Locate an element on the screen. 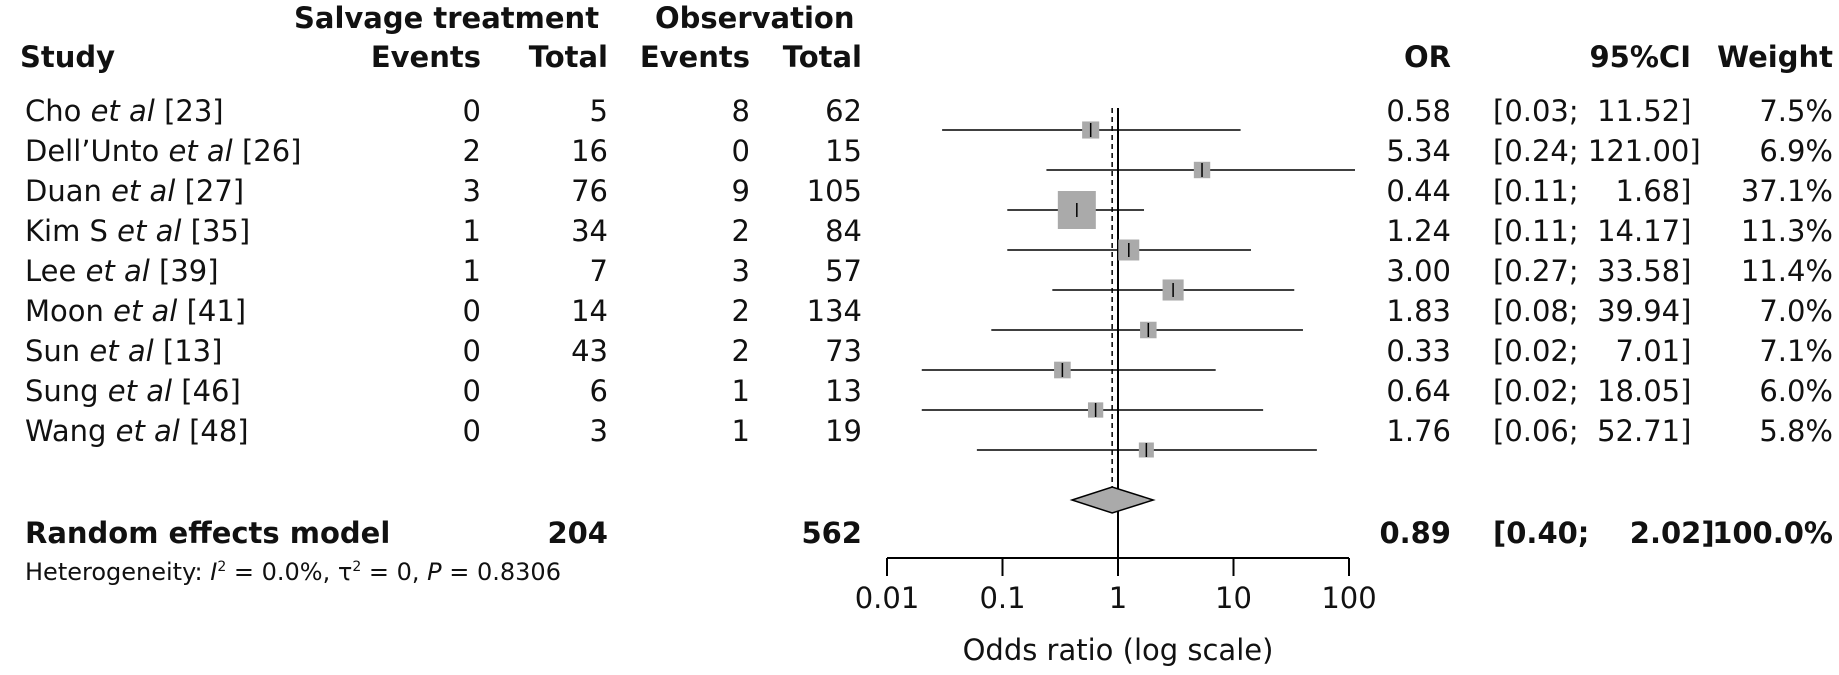  study-name: Wang is located at coordinates (66, 431).